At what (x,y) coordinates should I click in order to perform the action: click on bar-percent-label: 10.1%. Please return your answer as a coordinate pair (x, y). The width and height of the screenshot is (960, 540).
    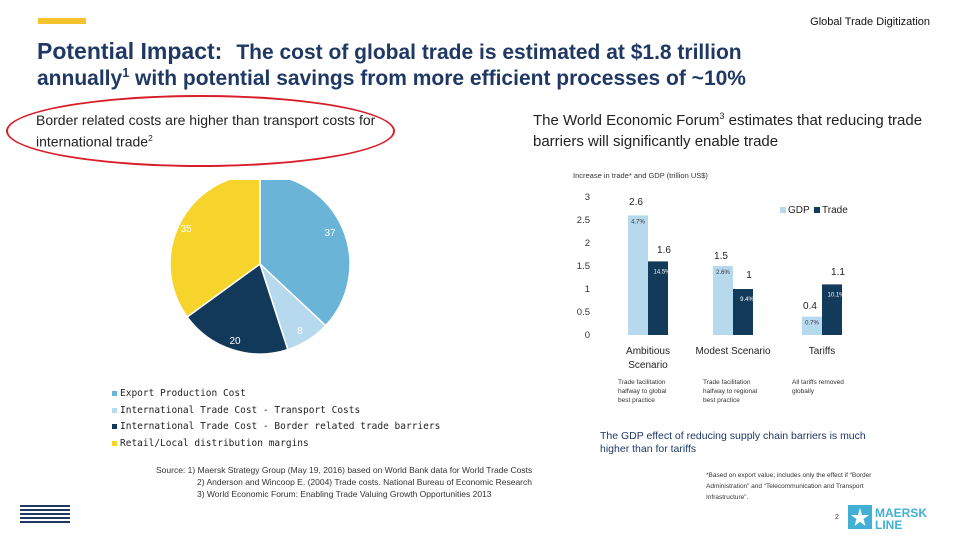
    Looking at the image, I should click on (836, 295).